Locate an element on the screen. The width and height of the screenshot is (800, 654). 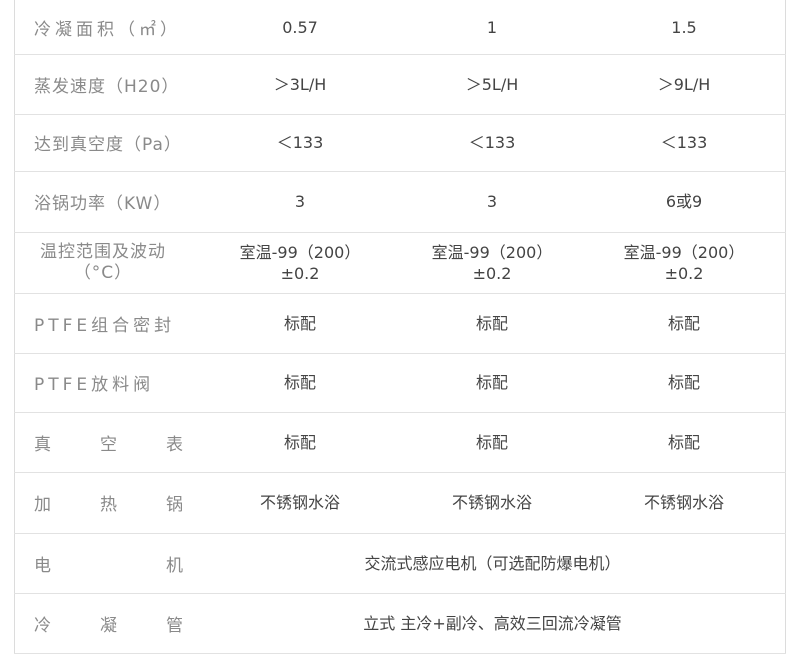
value-cell: 6或9 is located at coordinates (684, 201).